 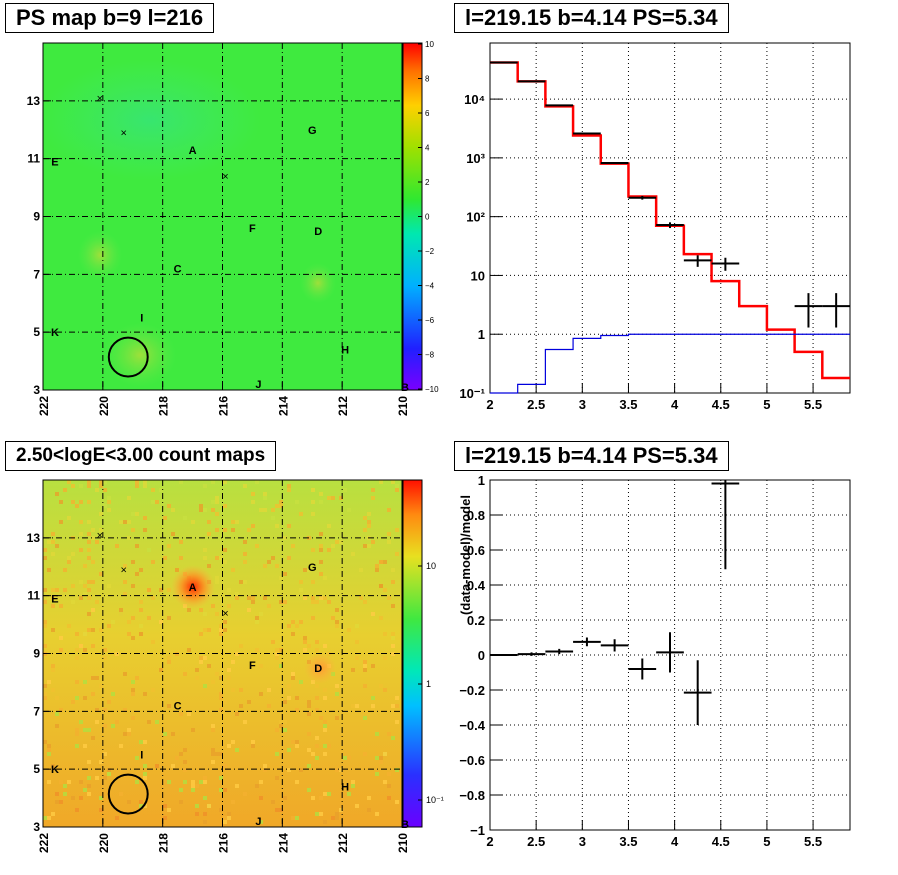 What do you see at coordinates (193, 587) in the screenshot?
I see `count-map-hotspot-A` at bounding box center [193, 587].